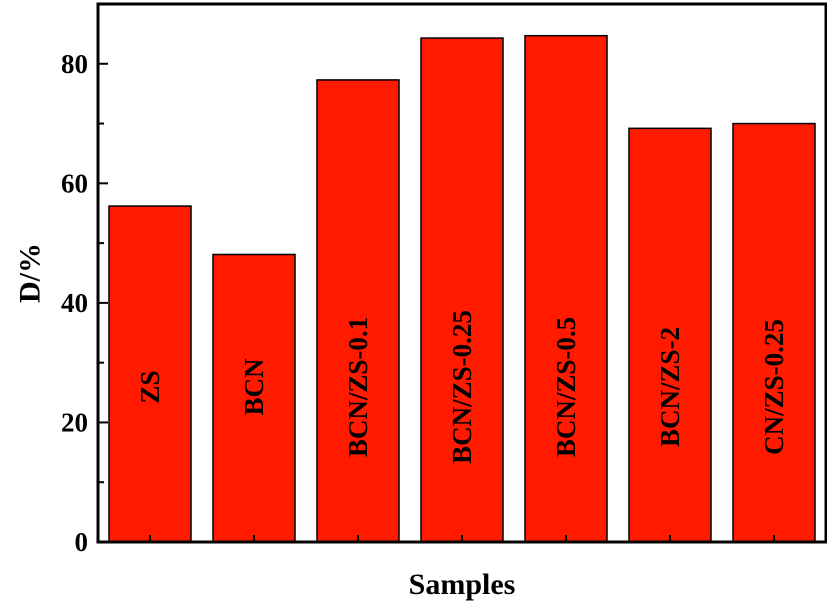  I want to click on x-axis-ticks, so click(462, 538).